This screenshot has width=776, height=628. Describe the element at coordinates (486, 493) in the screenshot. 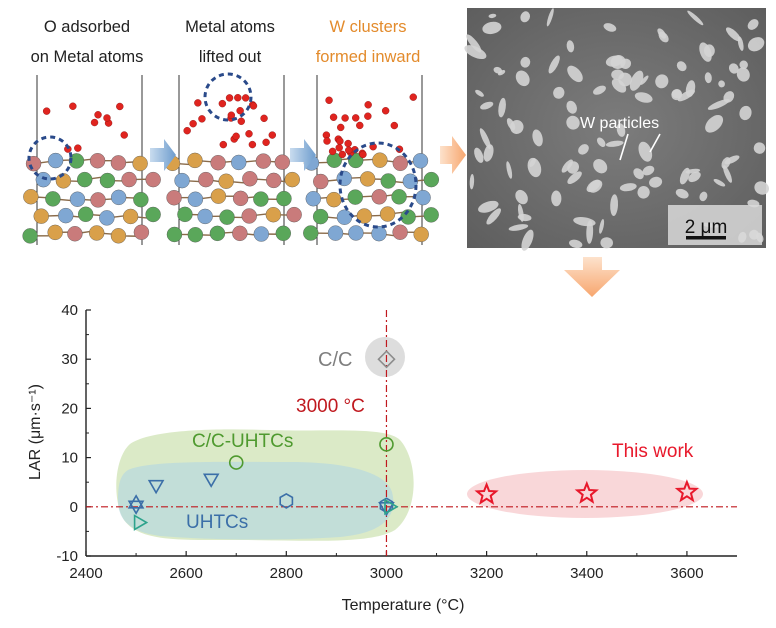

I see `marker-star-this-work` at that location.